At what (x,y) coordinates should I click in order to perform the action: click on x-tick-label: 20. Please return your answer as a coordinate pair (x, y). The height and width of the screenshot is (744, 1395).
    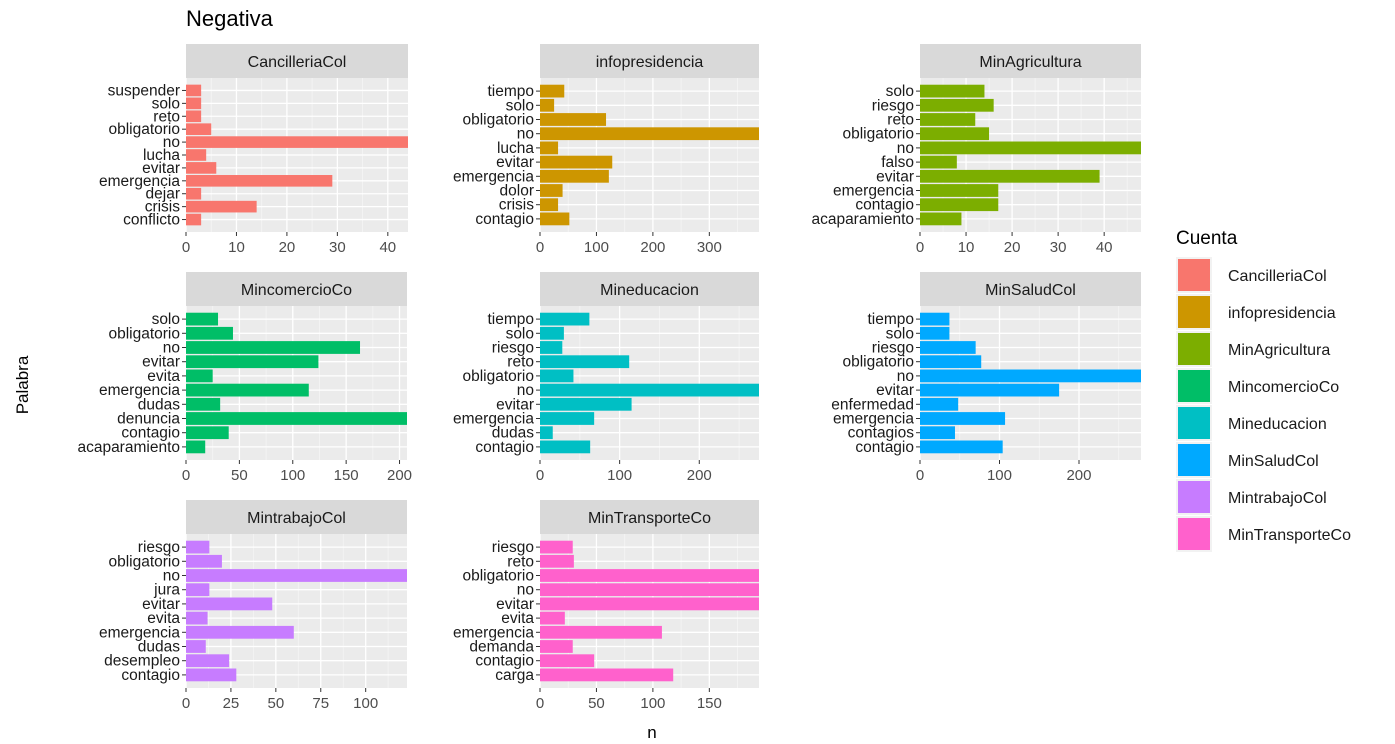
    Looking at the image, I should click on (287, 247).